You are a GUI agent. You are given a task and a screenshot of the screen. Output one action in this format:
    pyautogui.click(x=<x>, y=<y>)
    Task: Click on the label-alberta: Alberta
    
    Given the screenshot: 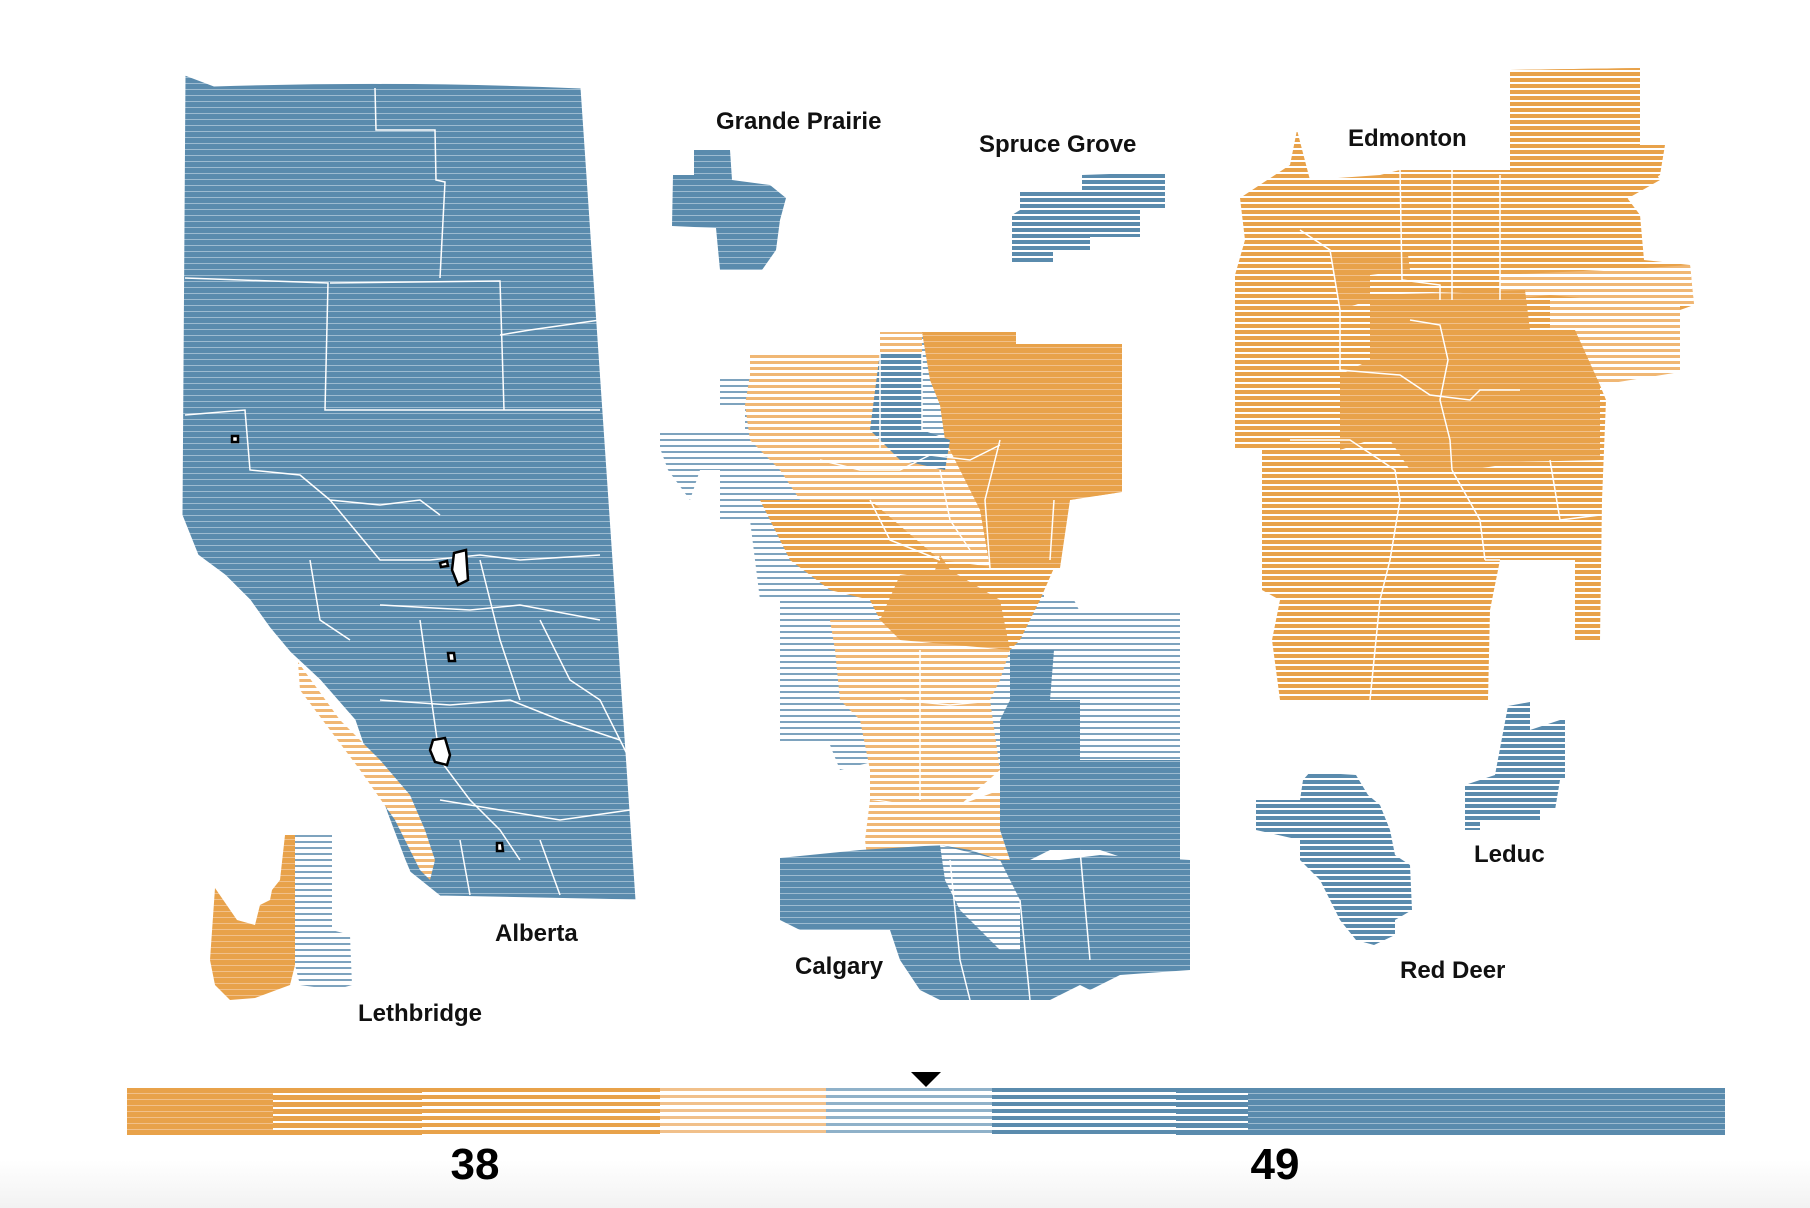 What is the action you would take?
    pyautogui.click(x=536, y=933)
    